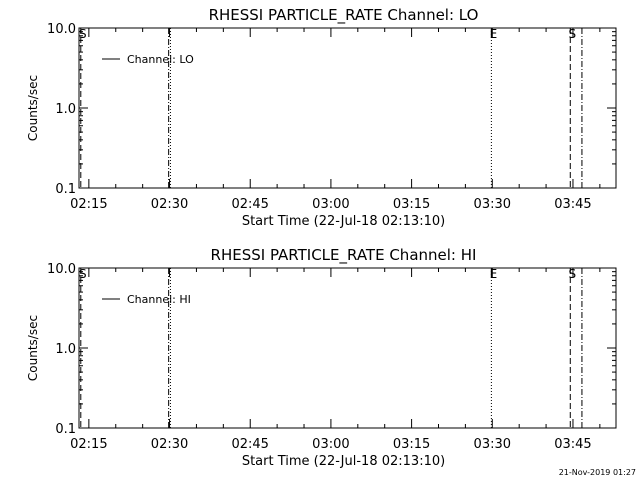 The image size is (640, 480). Describe the element at coordinates (160, 59) in the screenshot. I see `legend-label: Channel: LO` at that location.